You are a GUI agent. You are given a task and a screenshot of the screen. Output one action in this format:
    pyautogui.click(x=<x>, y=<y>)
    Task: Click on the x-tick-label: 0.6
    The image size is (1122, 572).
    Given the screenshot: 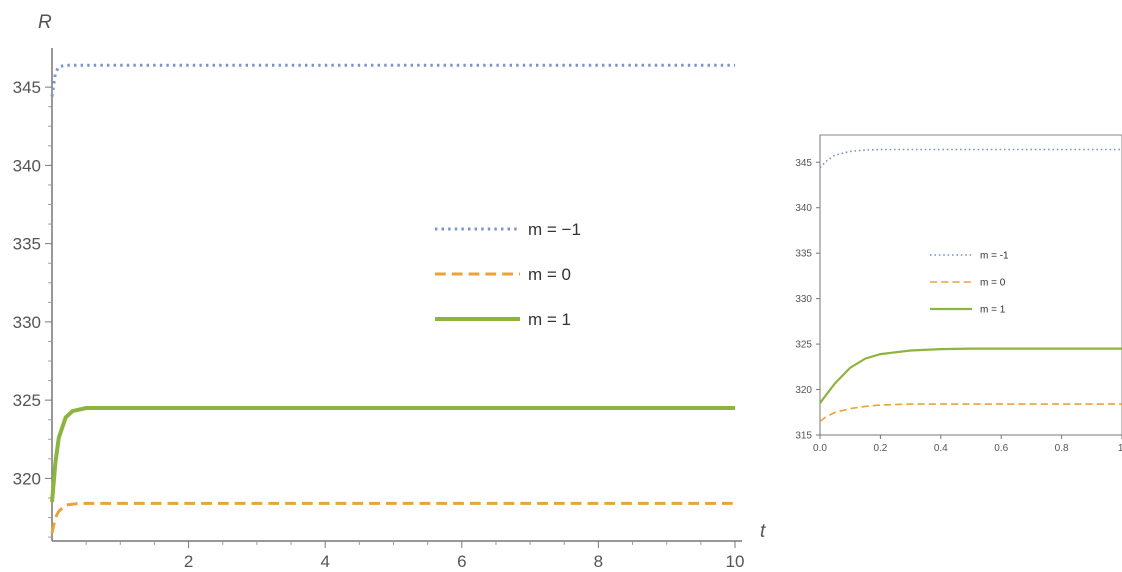 What is the action you would take?
    pyautogui.click(x=1001, y=448)
    